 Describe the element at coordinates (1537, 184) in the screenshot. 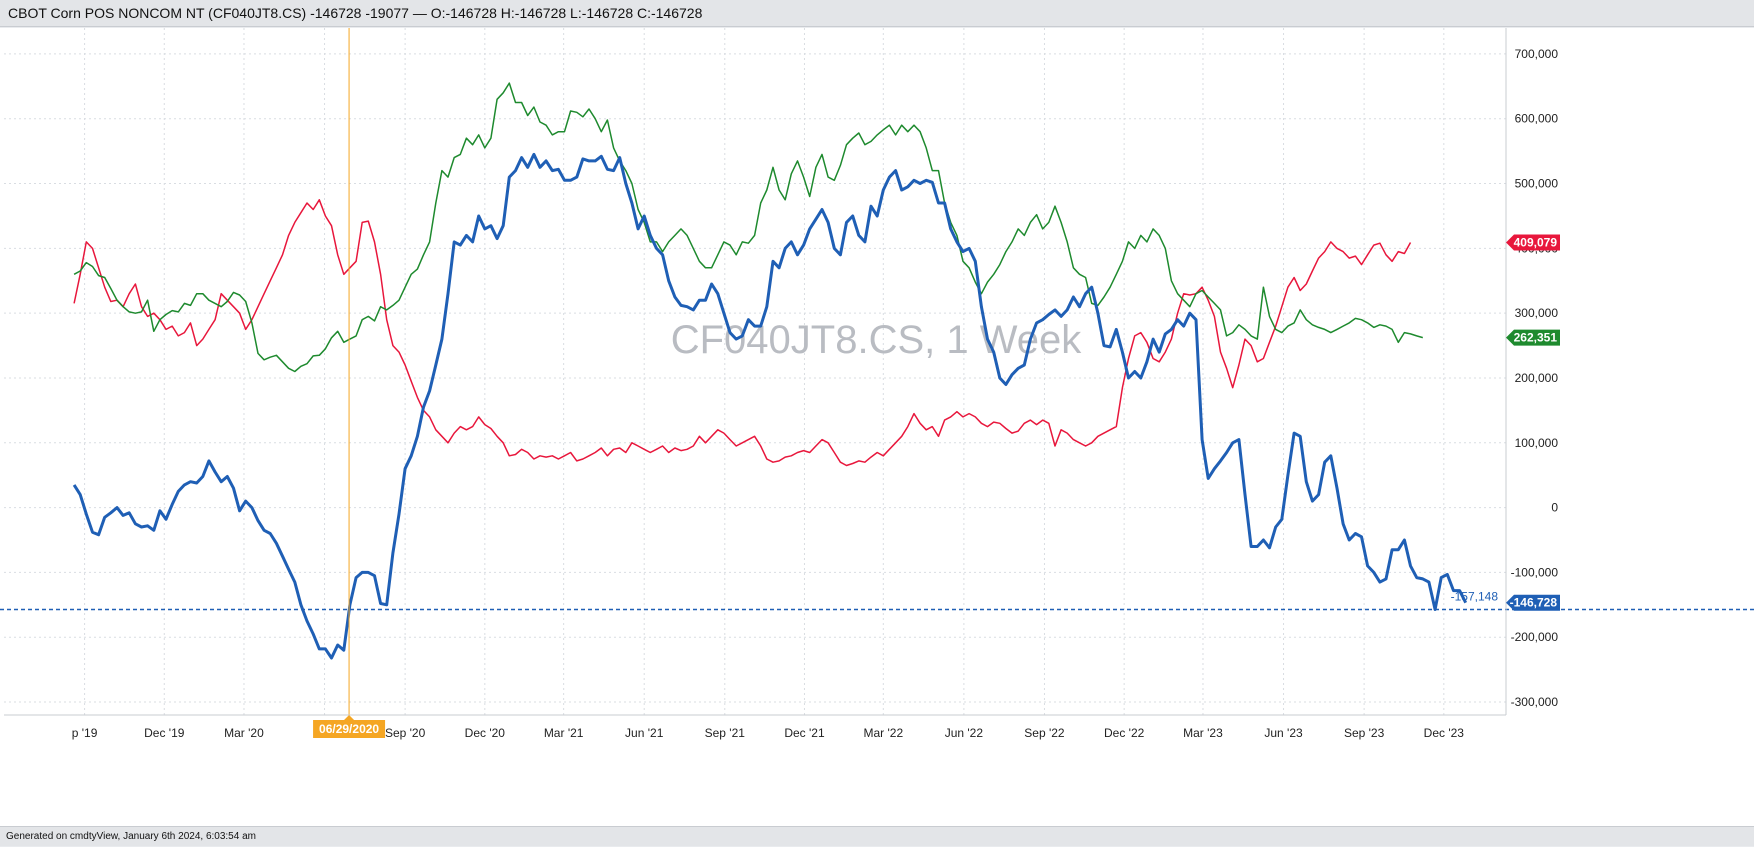

I see `y-tick-label: 500,000` at that location.